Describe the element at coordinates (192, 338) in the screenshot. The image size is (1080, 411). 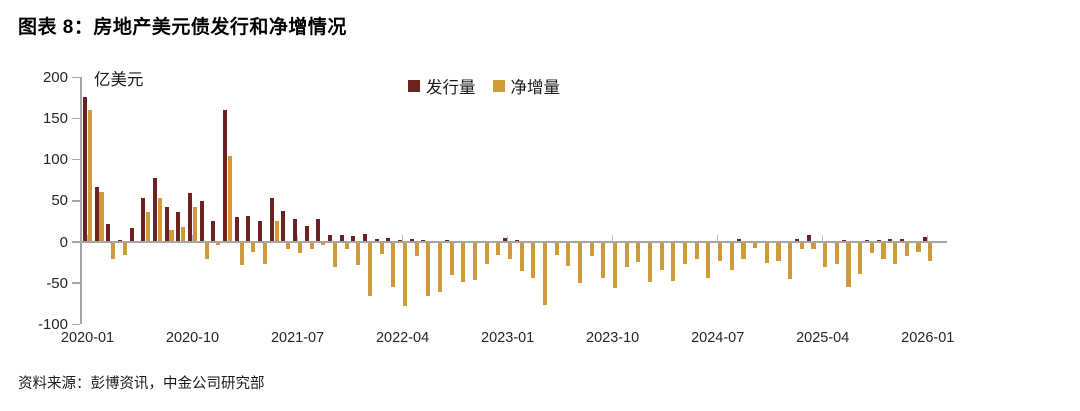
I see `x-axis-tick-label: 2020-10` at that location.